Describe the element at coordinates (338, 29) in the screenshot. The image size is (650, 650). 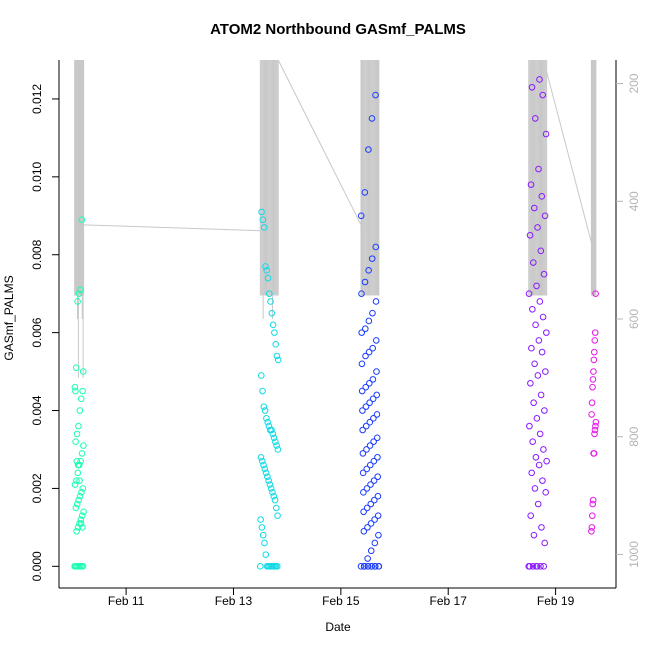
I see `chart-title: ATOM2 Northbound GASmf_PALMS` at that location.